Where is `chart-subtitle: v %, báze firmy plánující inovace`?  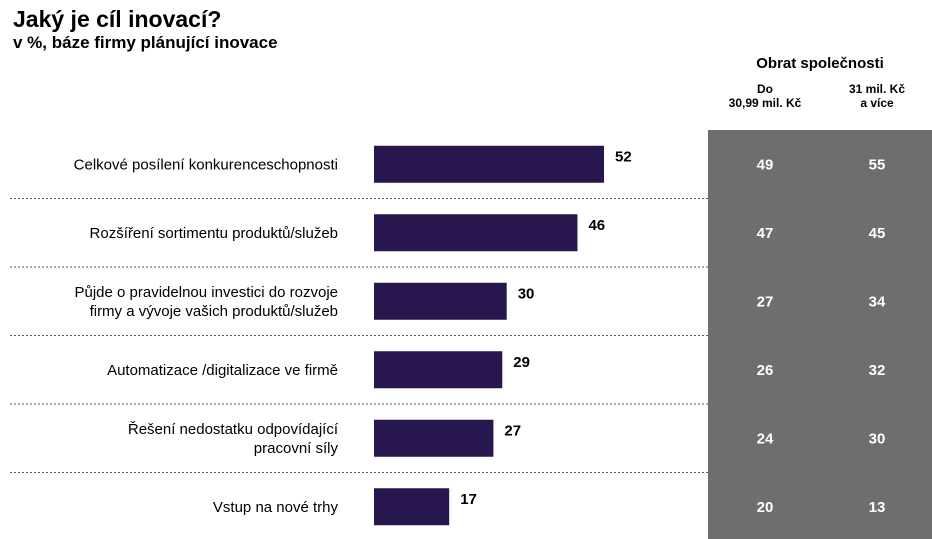 chart-subtitle: v %, báze firmy plánující inovace is located at coordinates (145, 42).